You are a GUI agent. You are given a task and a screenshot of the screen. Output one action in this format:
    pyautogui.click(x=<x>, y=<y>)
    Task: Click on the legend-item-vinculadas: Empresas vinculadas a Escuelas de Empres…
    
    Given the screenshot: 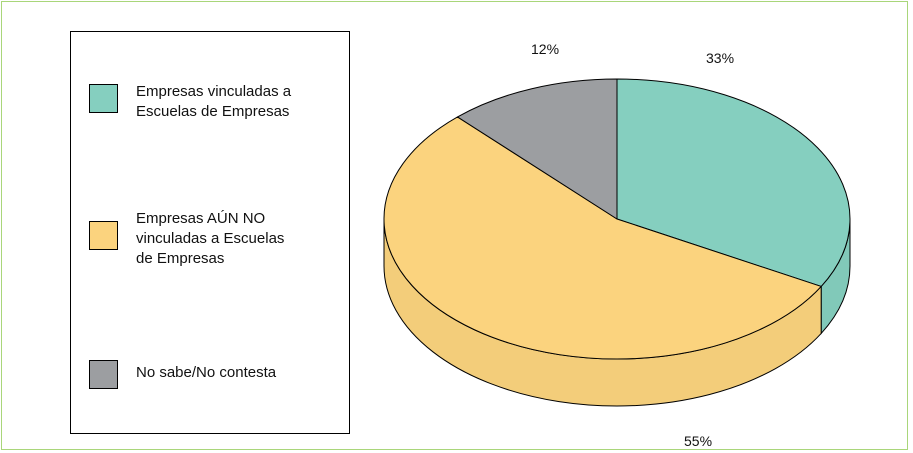 What is the action you would take?
    pyautogui.click(x=207, y=102)
    